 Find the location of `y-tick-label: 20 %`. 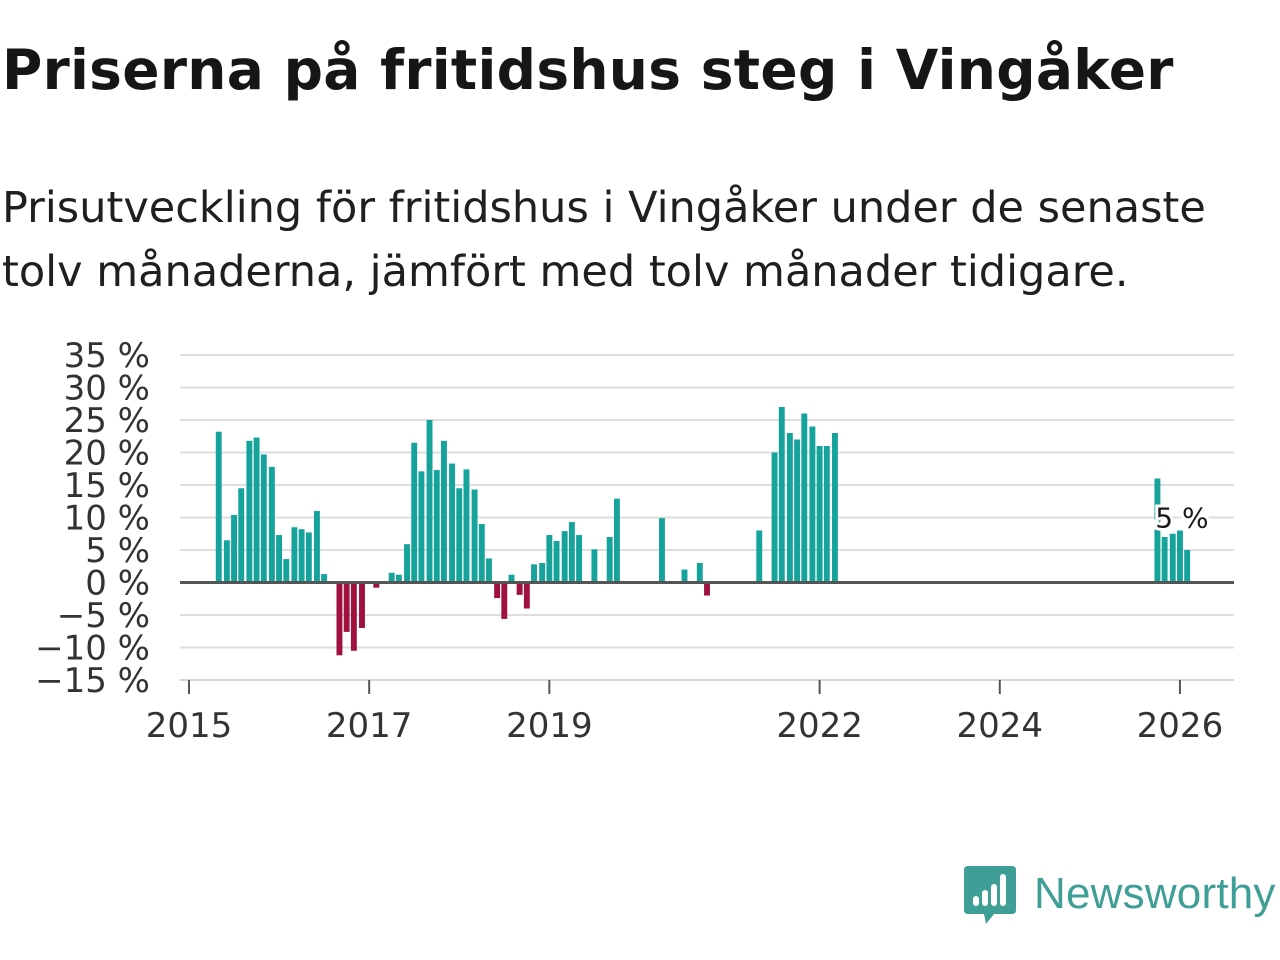

y-tick-label: 20 % is located at coordinates (107, 454).